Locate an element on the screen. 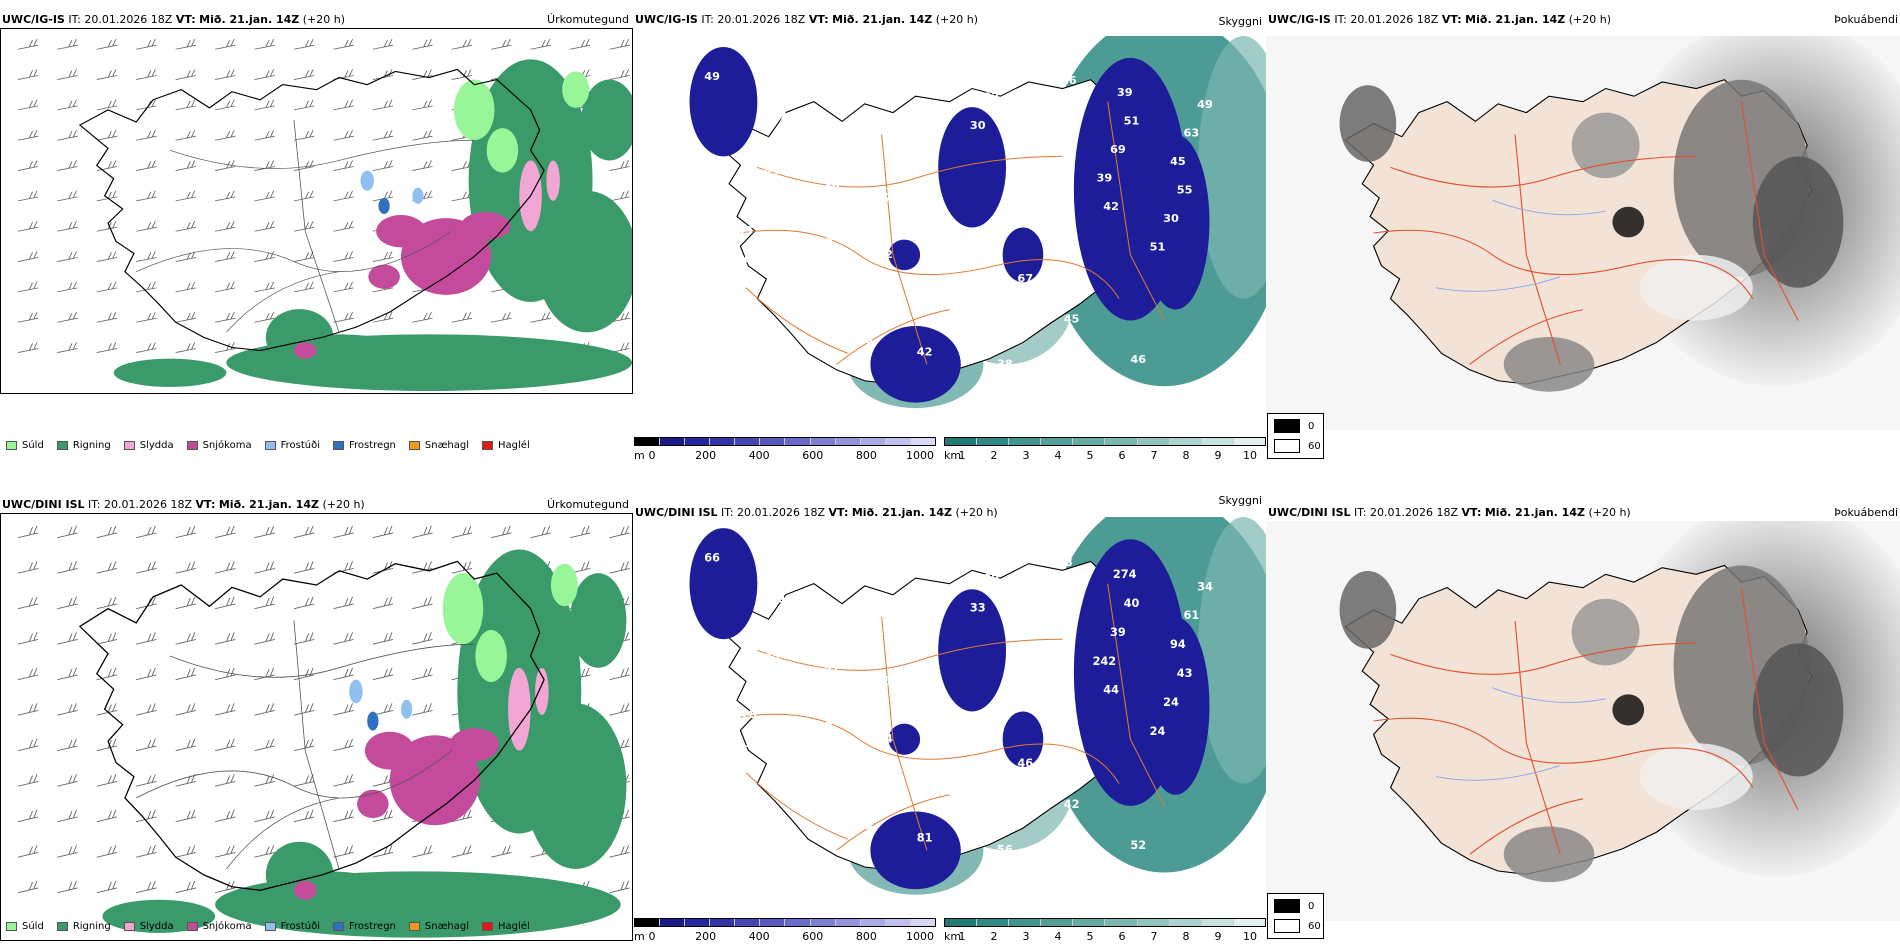 This screenshot has height=950, width=1900. cloud-base-label: 116 is located at coordinates (1065, 80).